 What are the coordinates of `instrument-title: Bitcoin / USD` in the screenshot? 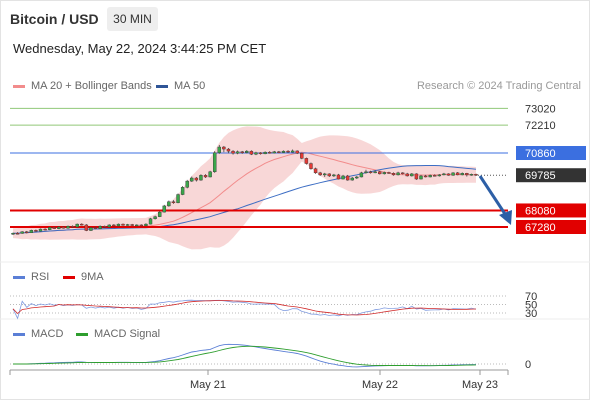 It's located at (54, 19).